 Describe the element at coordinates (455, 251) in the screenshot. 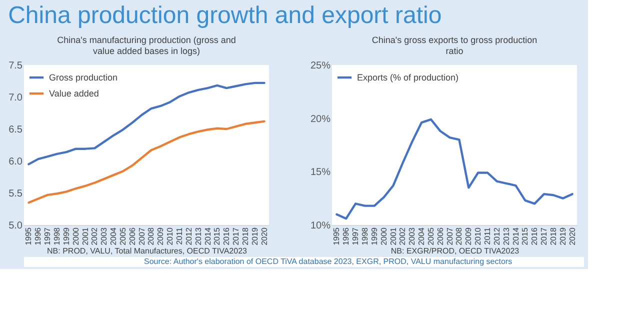

I see `x-axis-title: NB: EXGR/PROD, OECD TIVA2023` at that location.